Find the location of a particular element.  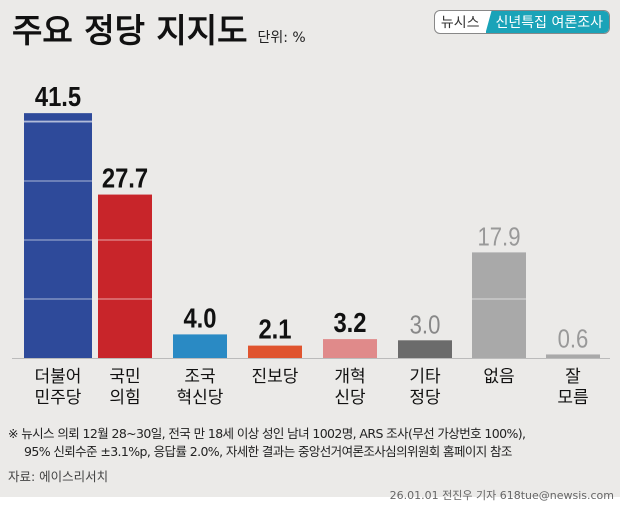

data-label: 4.0 is located at coordinates (199, 318).